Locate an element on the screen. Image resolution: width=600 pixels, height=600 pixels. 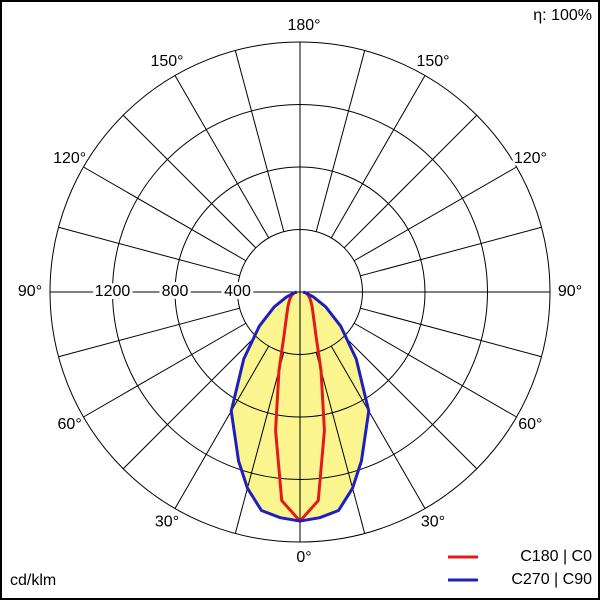
r-tick-label: 400 is located at coordinates (237, 291).